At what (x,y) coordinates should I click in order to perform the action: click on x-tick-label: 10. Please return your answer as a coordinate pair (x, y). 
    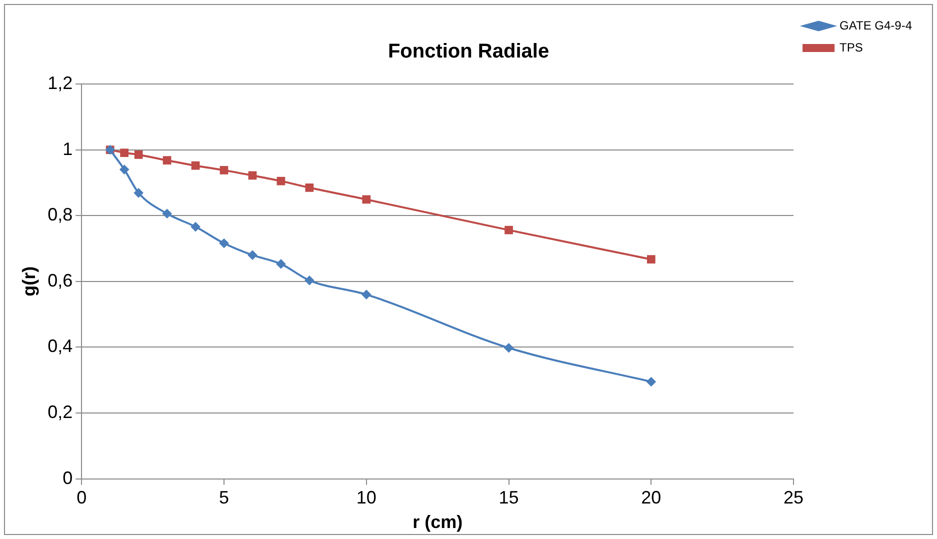
    Looking at the image, I should click on (366, 498).